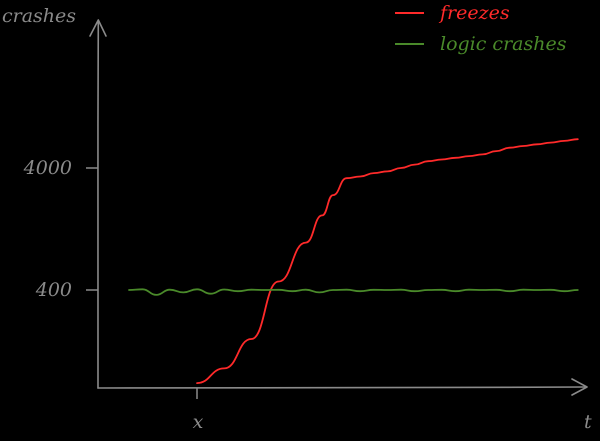 The height and width of the screenshot is (441, 600). I want to click on y-axis-label: crashes, so click(39, 16).